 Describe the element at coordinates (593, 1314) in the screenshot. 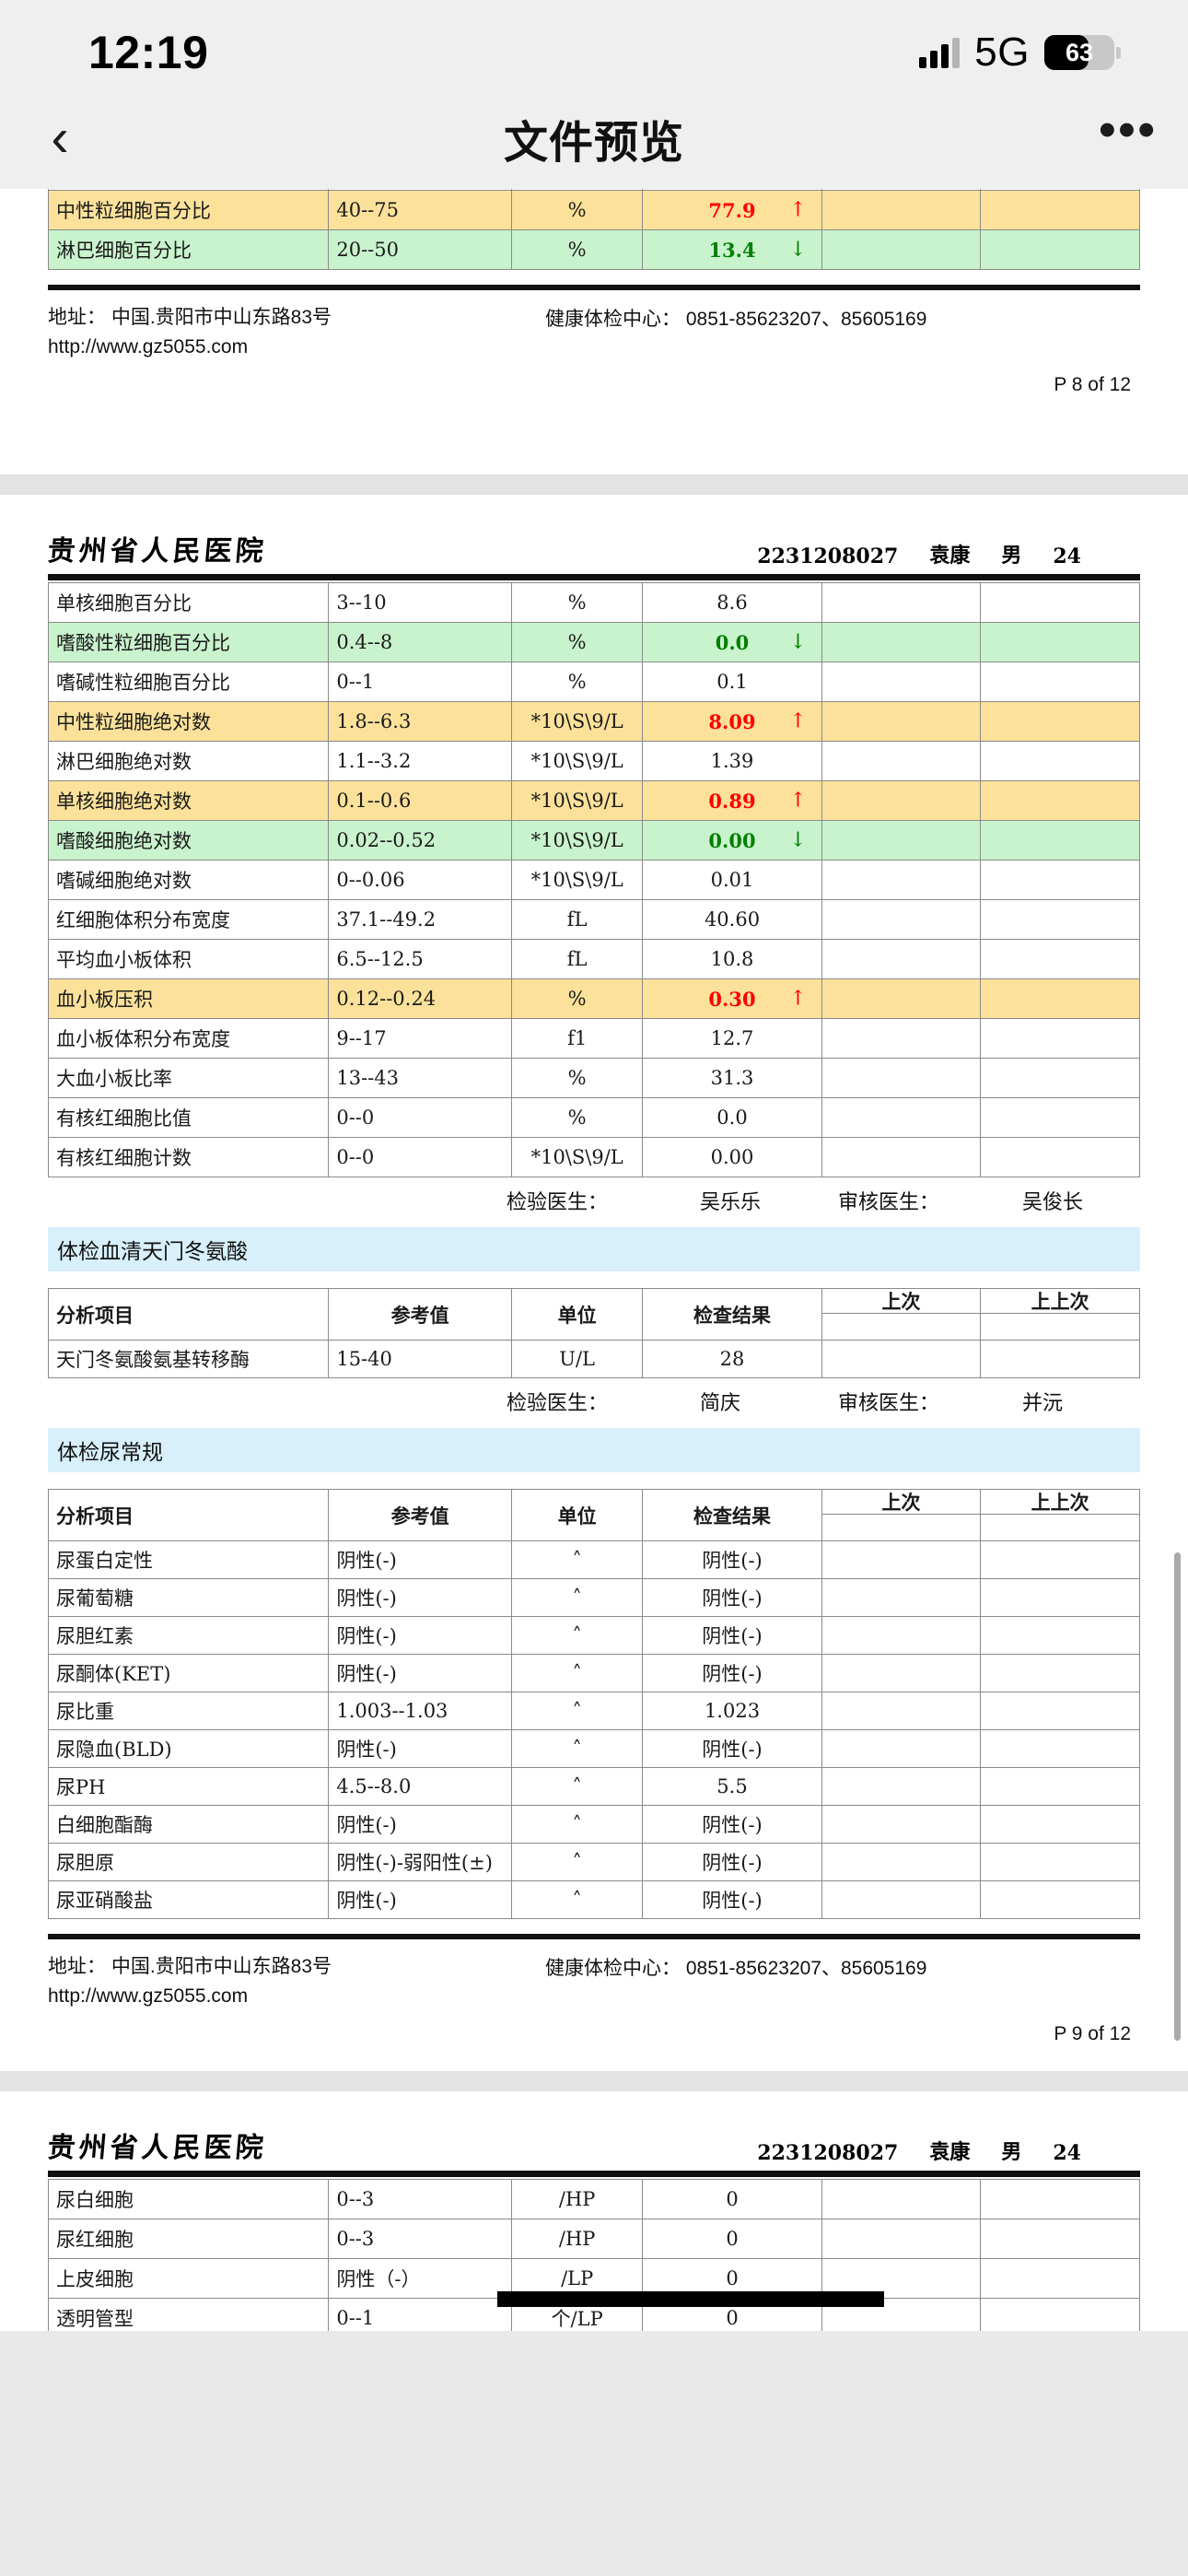

I see `ast-table-header-row: 分析项目 参考值 单位 检查结果 上次 上上次` at that location.